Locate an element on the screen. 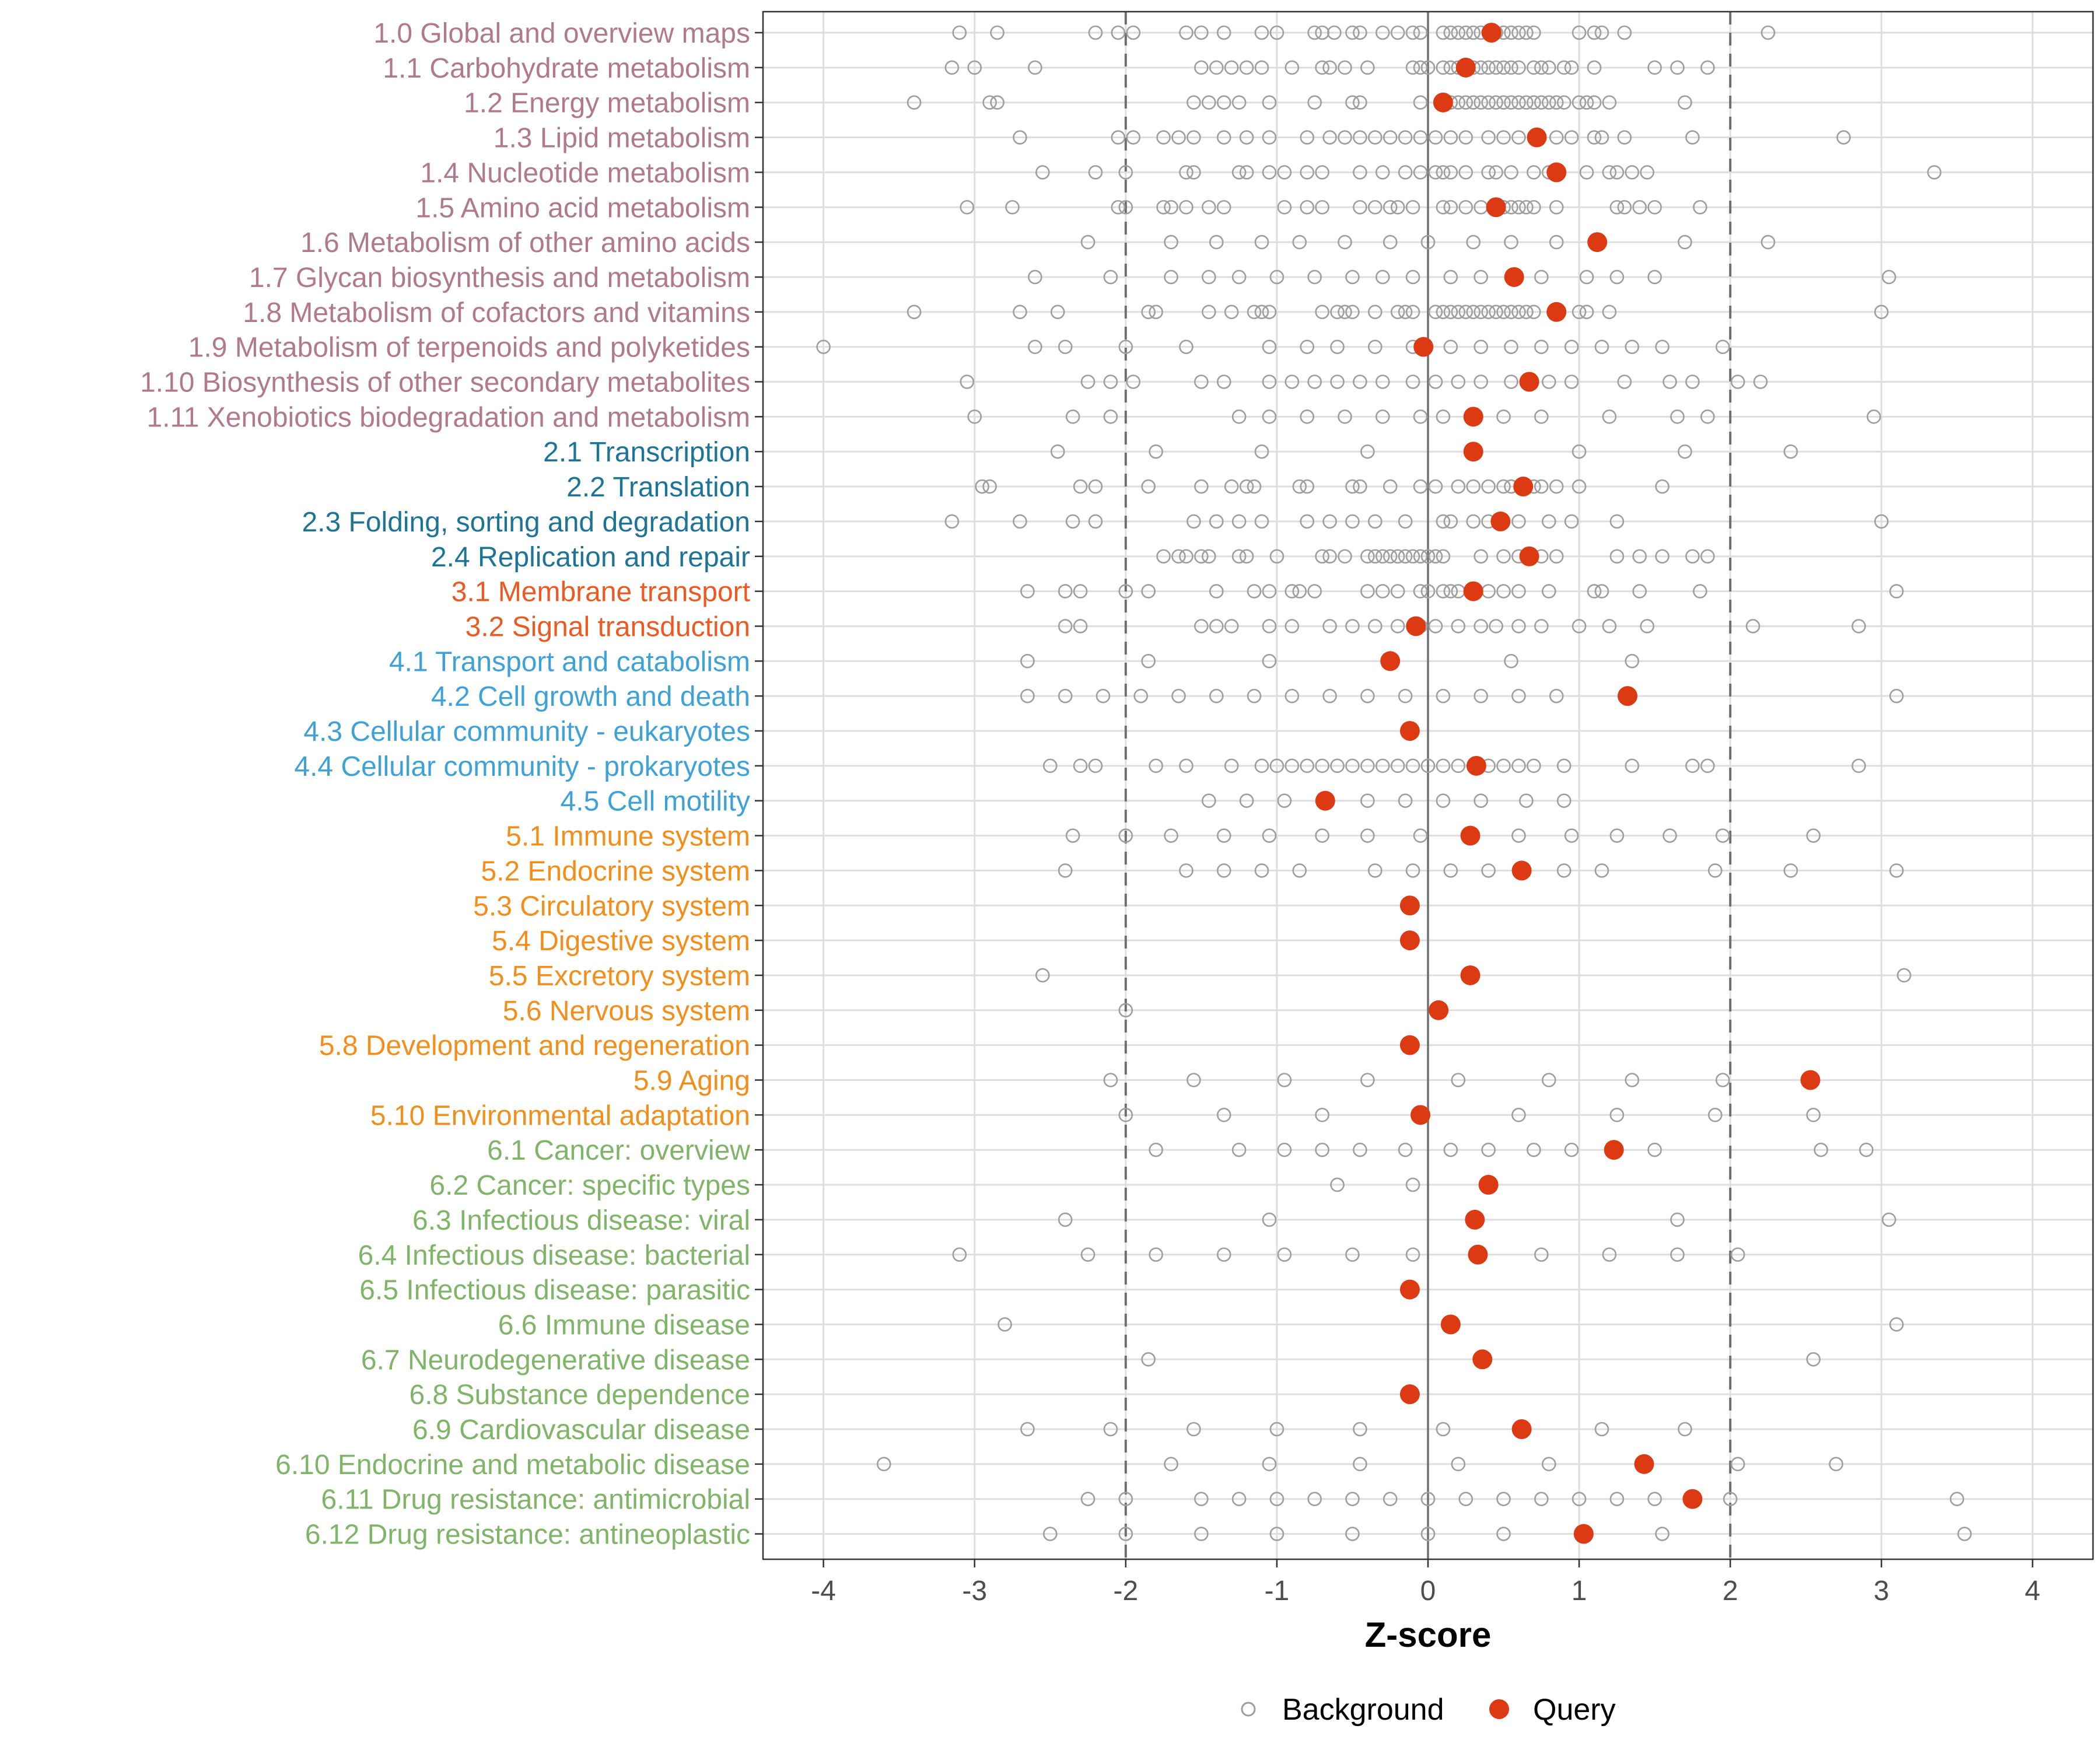 The image size is (2100, 1750). category-label: 1.8 Metabolism of cofactors and vitamins is located at coordinates (496, 313).